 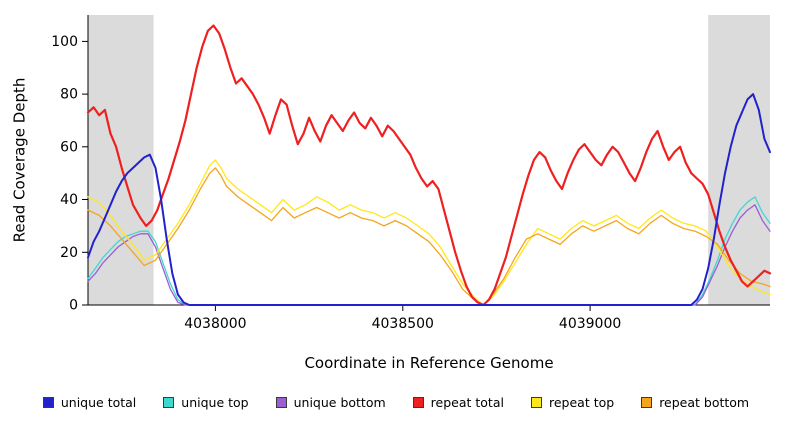 I want to click on x-tick-label: 4038000, so click(x=215, y=324).